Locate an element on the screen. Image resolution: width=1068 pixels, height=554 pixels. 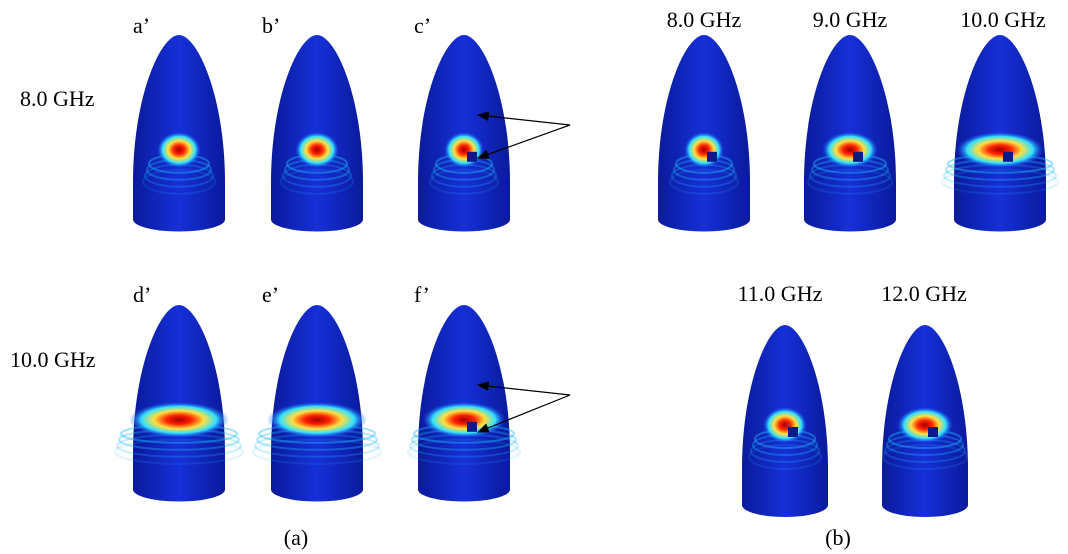
frequency-label: 9.0 GHz is located at coordinates (850, 19).